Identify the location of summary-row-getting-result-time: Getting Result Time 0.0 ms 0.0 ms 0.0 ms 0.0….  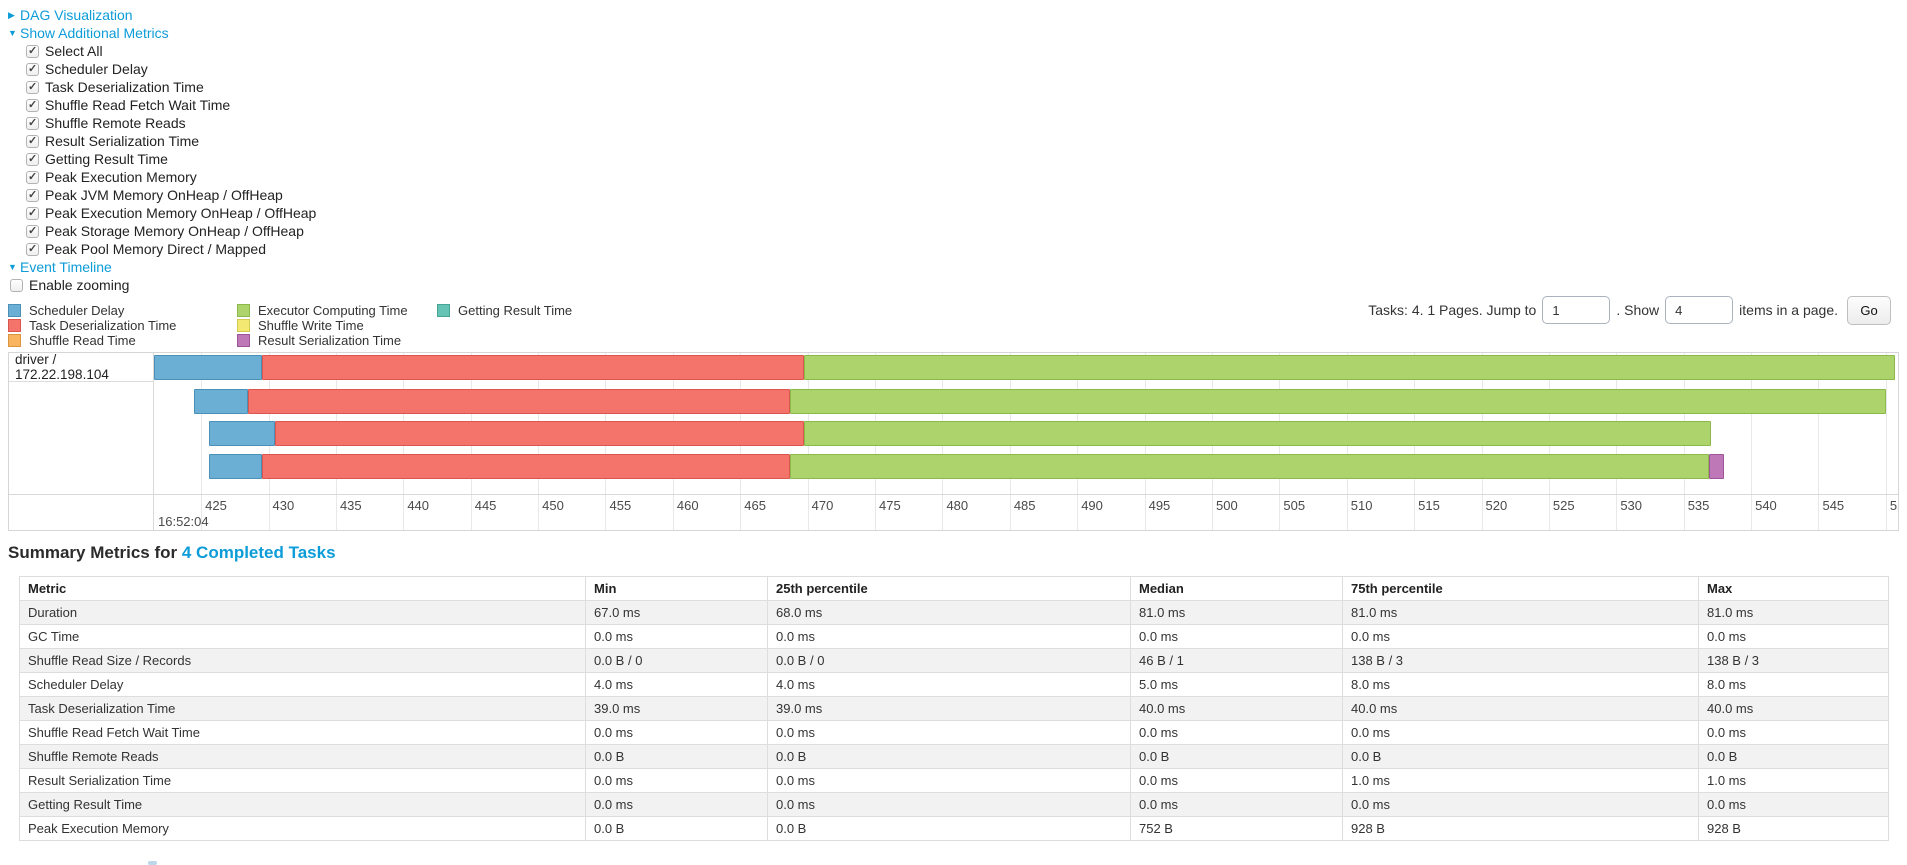
(954, 804).